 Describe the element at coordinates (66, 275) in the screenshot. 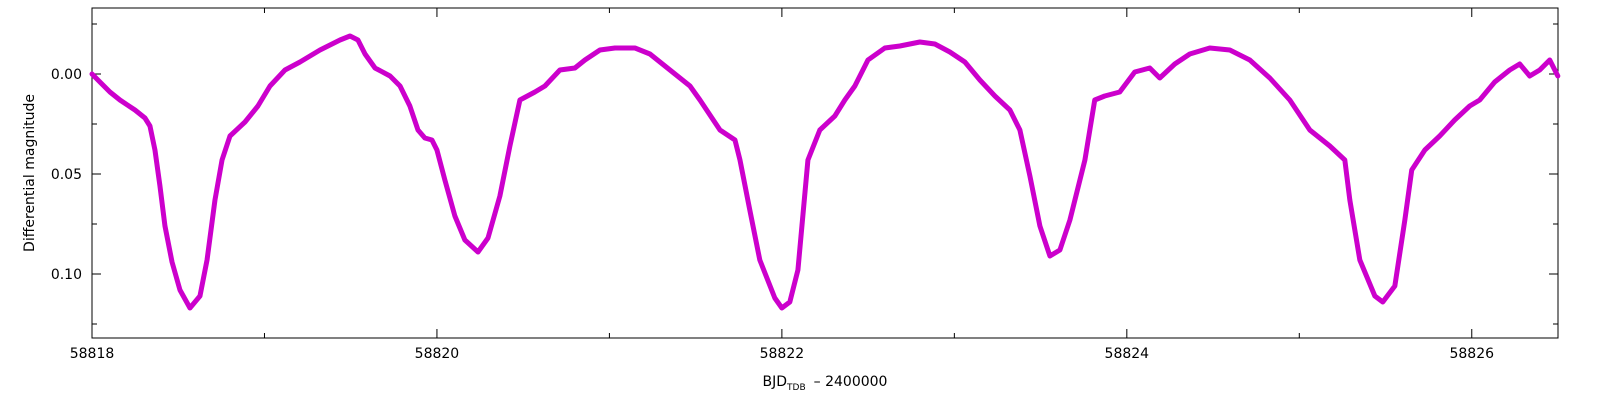

I see `y-tick-label: 0.10` at that location.